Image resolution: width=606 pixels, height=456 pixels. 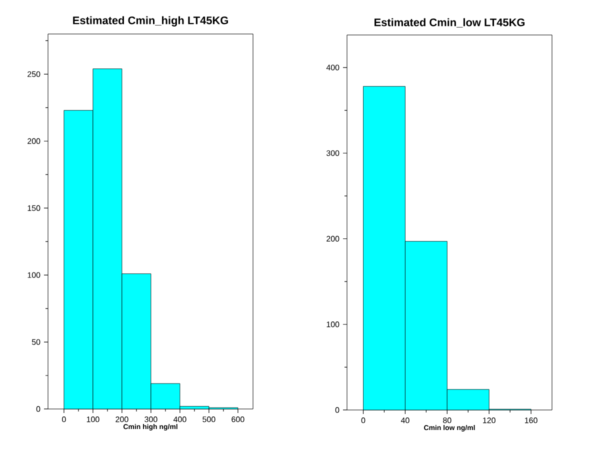 What do you see at coordinates (150, 21) in the screenshot?
I see `chart-title: Estimated Cmin_high LT45KG` at bounding box center [150, 21].